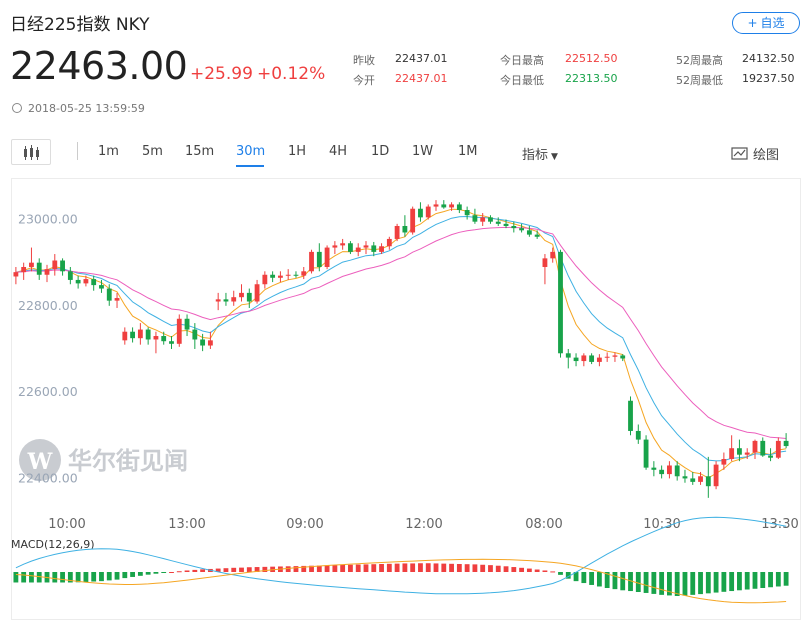 The image size is (812, 628). Describe the element at coordinates (766, 23) in the screenshot. I see `add-watchlist-button: + 自选` at that location.